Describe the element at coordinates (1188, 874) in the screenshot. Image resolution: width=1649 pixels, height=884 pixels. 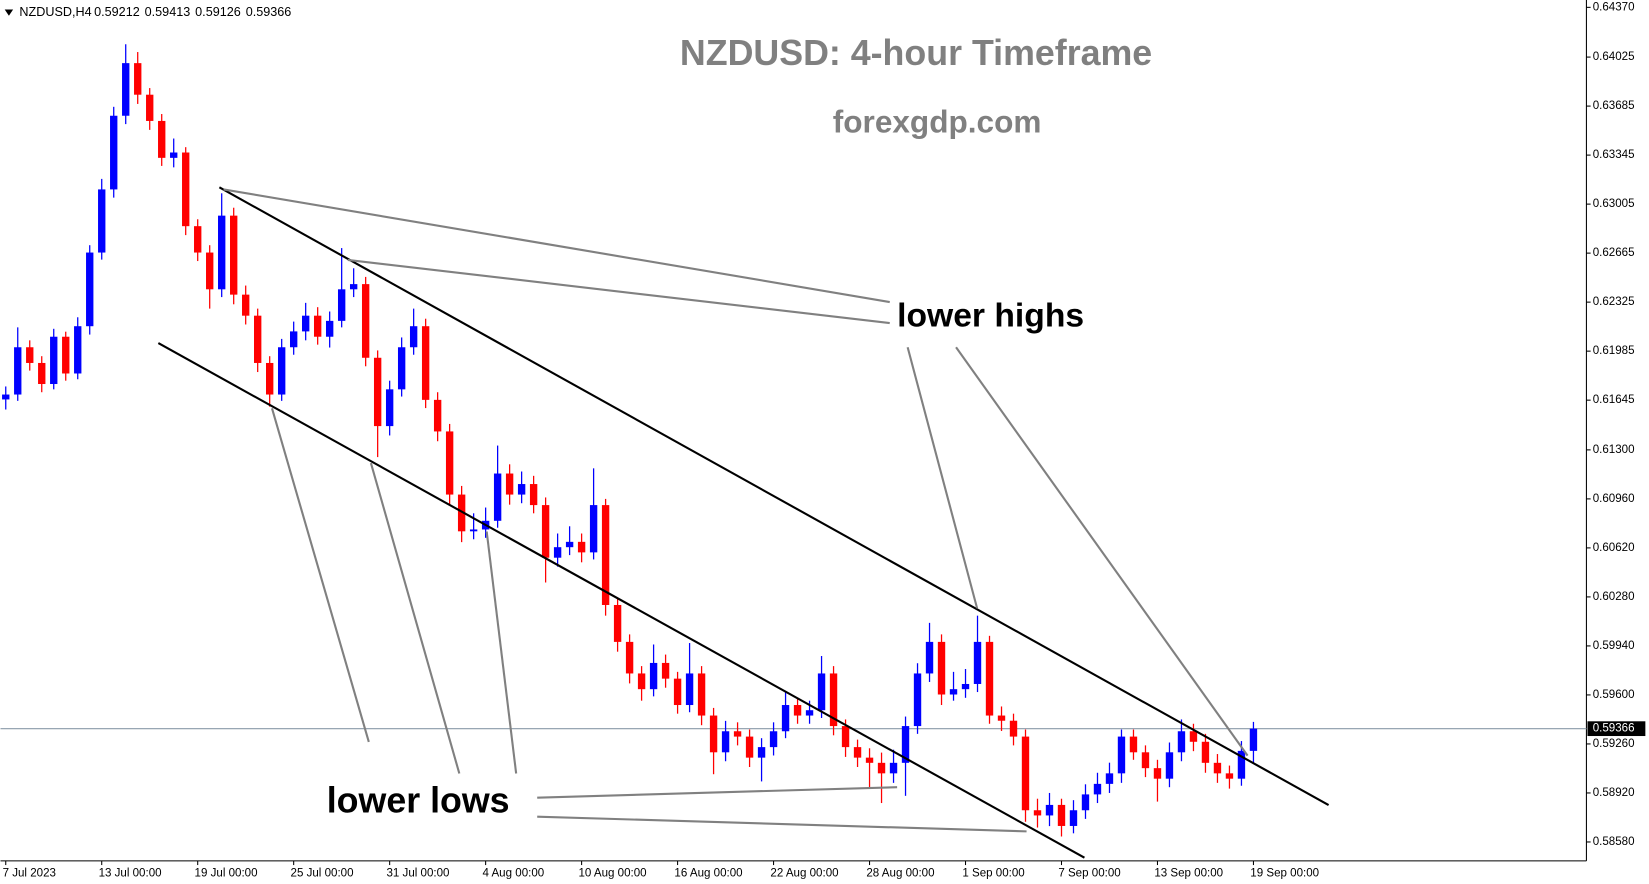
I see `x-tick-label: 13 Sep 00:00` at that location.